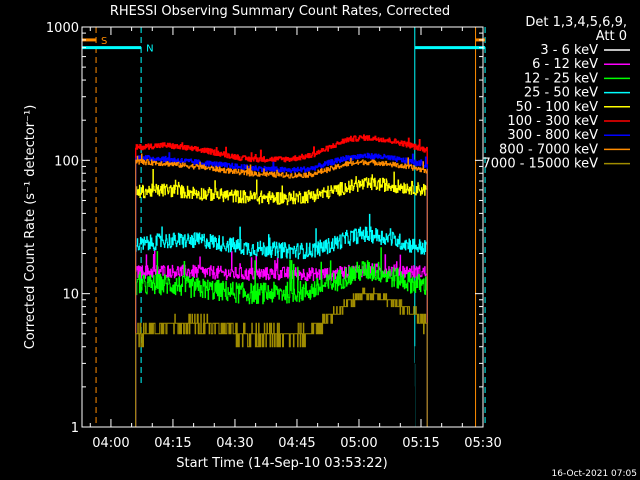 The image size is (640, 480). I want to click on flag-label: S, so click(104, 41).